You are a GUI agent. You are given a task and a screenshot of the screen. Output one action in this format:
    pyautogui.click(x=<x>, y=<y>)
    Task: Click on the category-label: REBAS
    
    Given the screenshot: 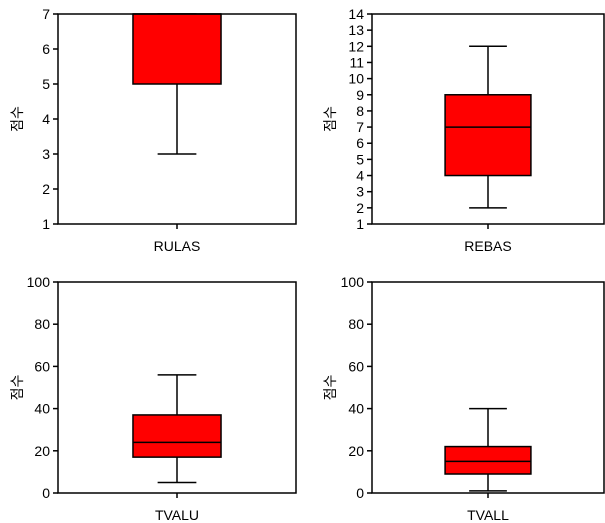 What is the action you would take?
    pyautogui.click(x=487, y=246)
    